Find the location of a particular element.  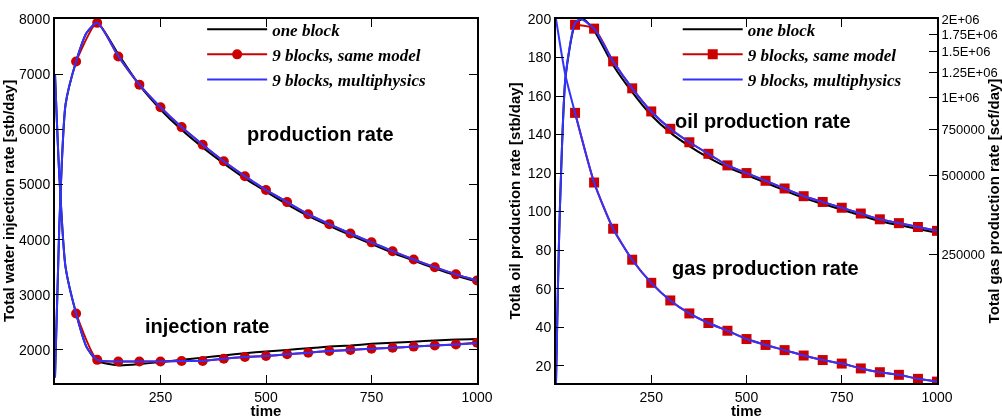

annotation: gas production rate is located at coordinates (765, 268).